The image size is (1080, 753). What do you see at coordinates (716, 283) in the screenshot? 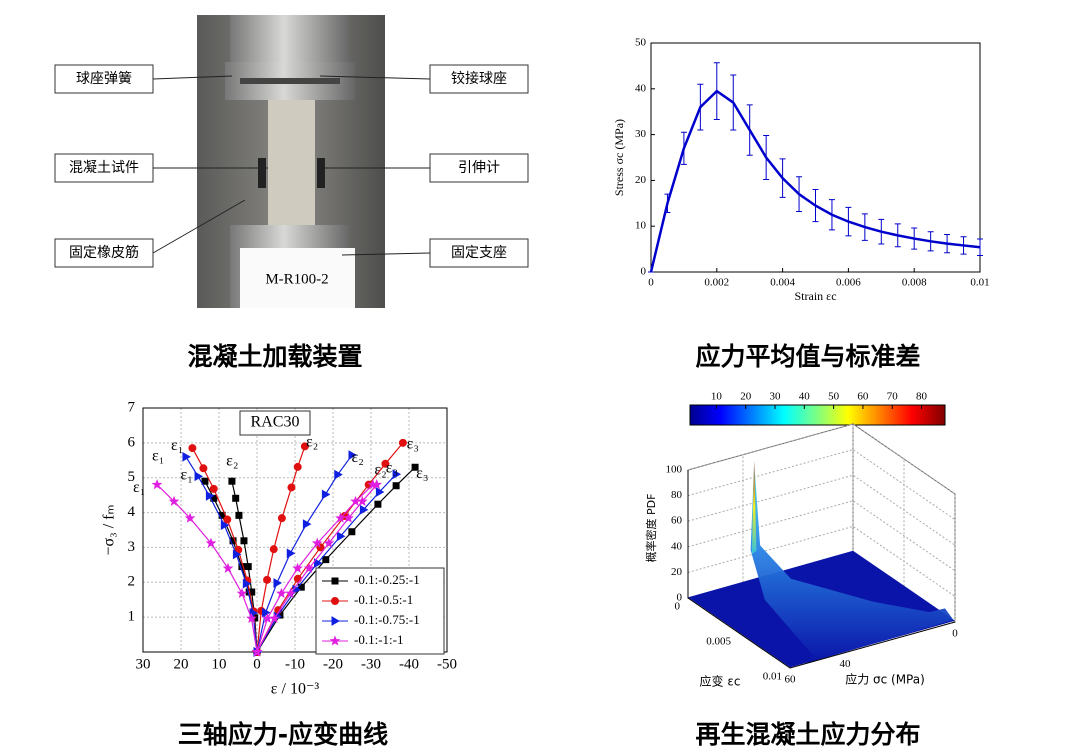
I see `x-tick-label: 0.002` at bounding box center [716, 283].